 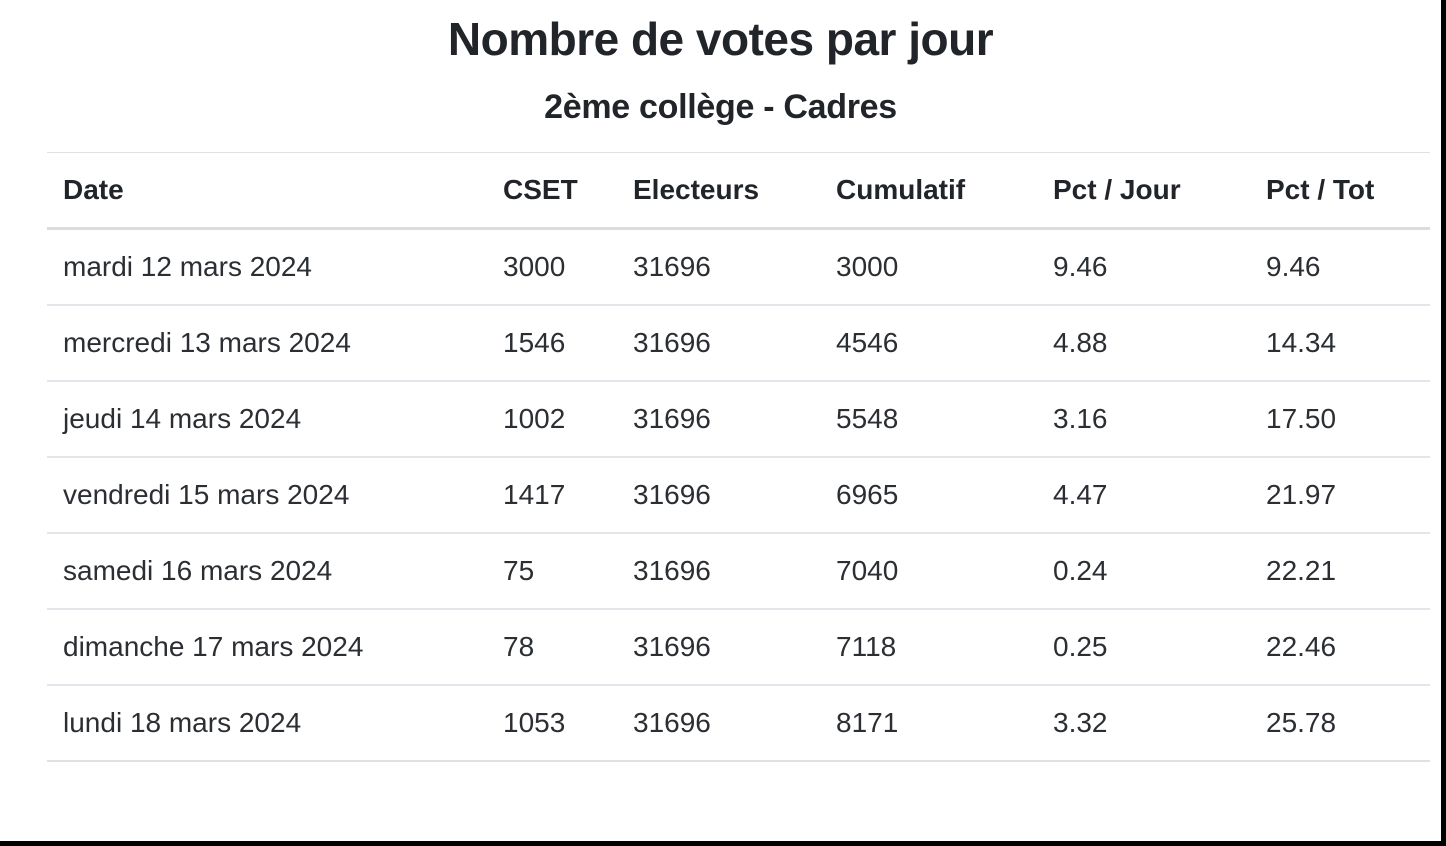 What do you see at coordinates (1143, 723) in the screenshot?
I see `cell-pct-jour: 3.32` at bounding box center [1143, 723].